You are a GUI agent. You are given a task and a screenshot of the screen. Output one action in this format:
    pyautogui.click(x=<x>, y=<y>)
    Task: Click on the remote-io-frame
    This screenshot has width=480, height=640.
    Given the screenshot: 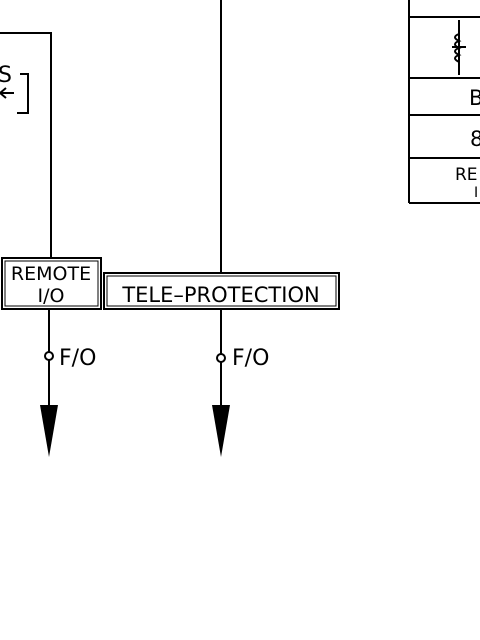 What is the action you would take?
    pyautogui.click(x=51, y=283)
    